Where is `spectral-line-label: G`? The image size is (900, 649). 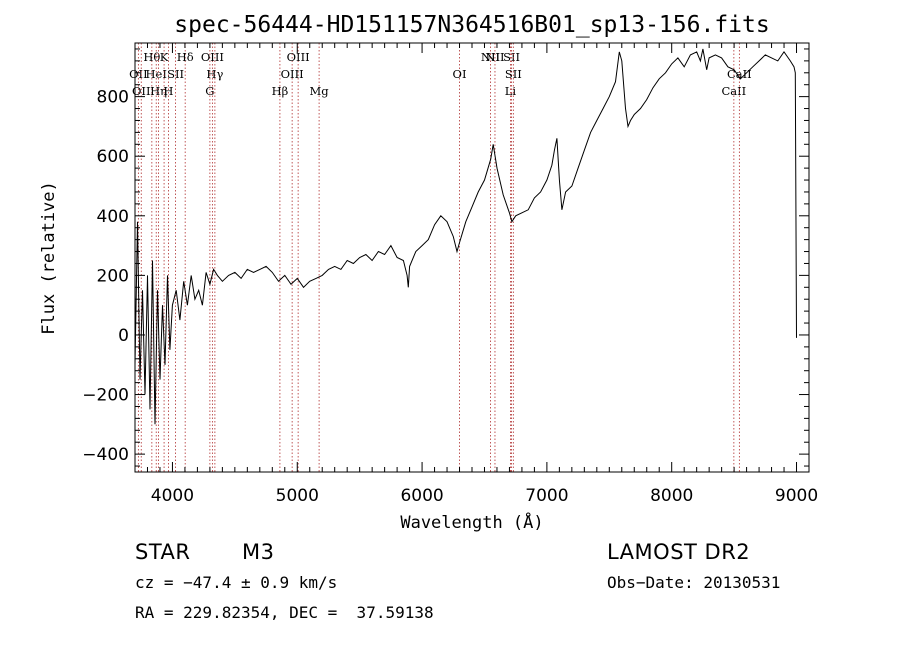 spectral-line-label: G is located at coordinates (209, 91).